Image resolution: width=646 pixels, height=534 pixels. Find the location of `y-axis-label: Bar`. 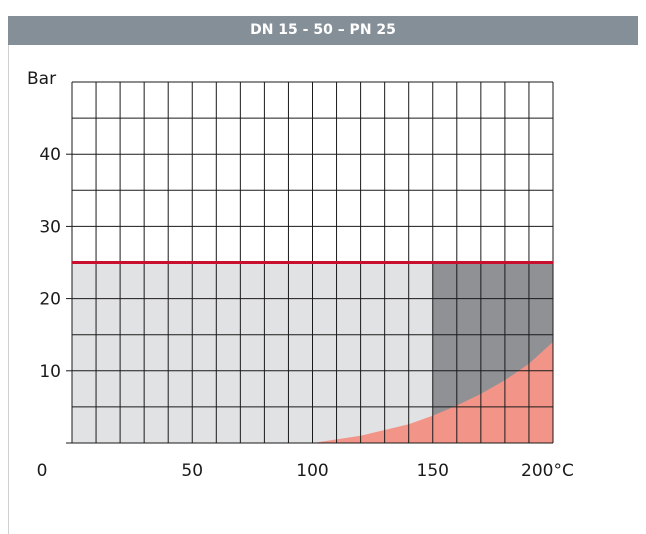

y-axis-label: Bar is located at coordinates (41, 79).